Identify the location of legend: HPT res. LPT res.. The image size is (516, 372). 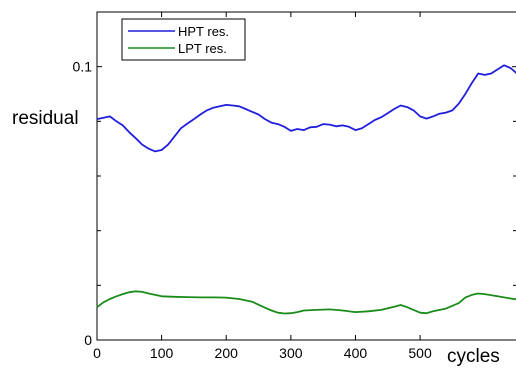
(183, 39).